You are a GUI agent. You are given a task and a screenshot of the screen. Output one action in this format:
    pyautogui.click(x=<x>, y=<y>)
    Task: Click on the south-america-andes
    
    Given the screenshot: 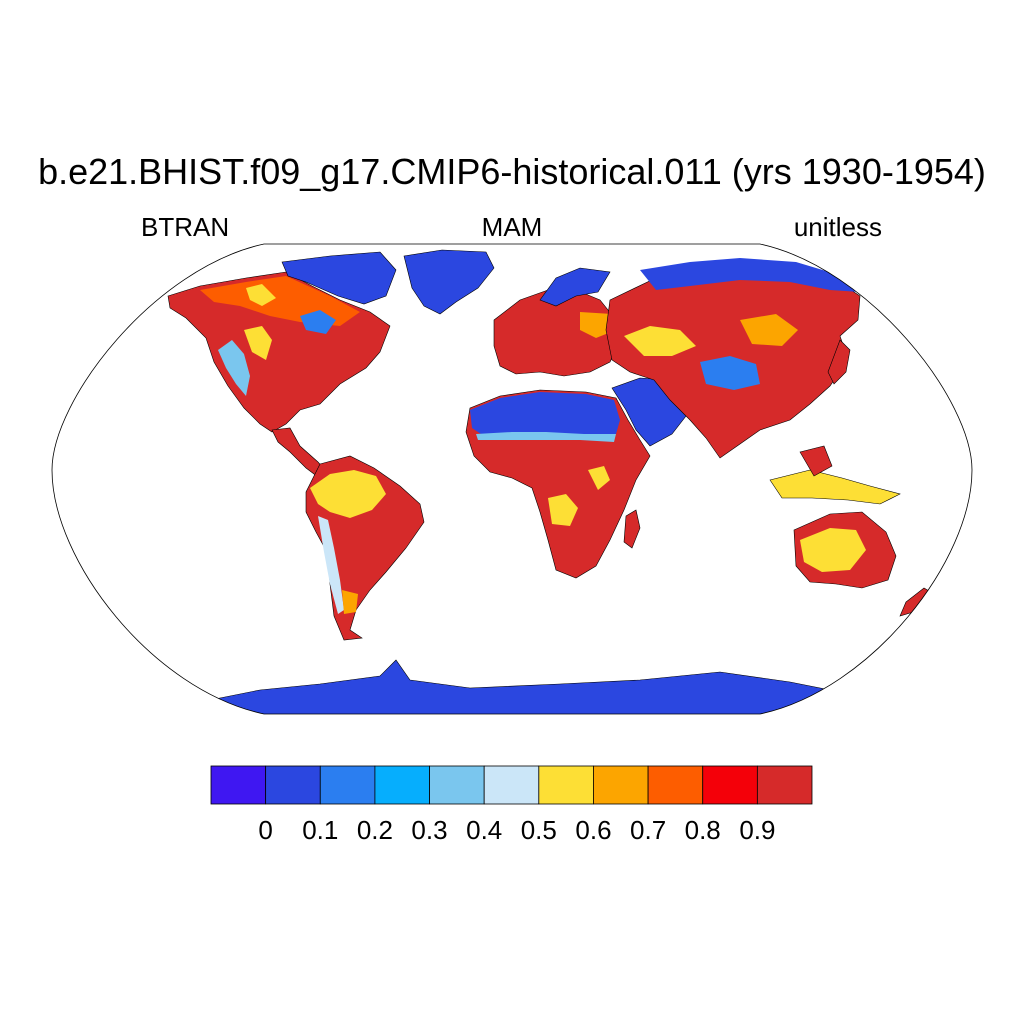 What is the action you would take?
    pyautogui.click(x=331, y=565)
    